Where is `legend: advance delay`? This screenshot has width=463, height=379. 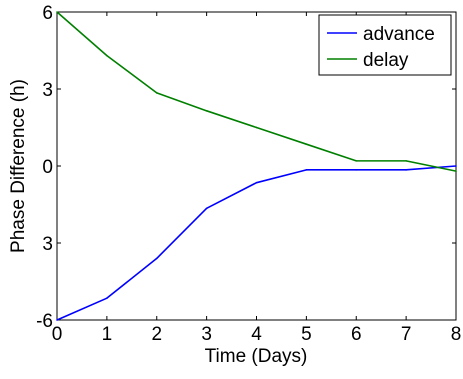 legend: advance delay is located at coordinates (385, 45).